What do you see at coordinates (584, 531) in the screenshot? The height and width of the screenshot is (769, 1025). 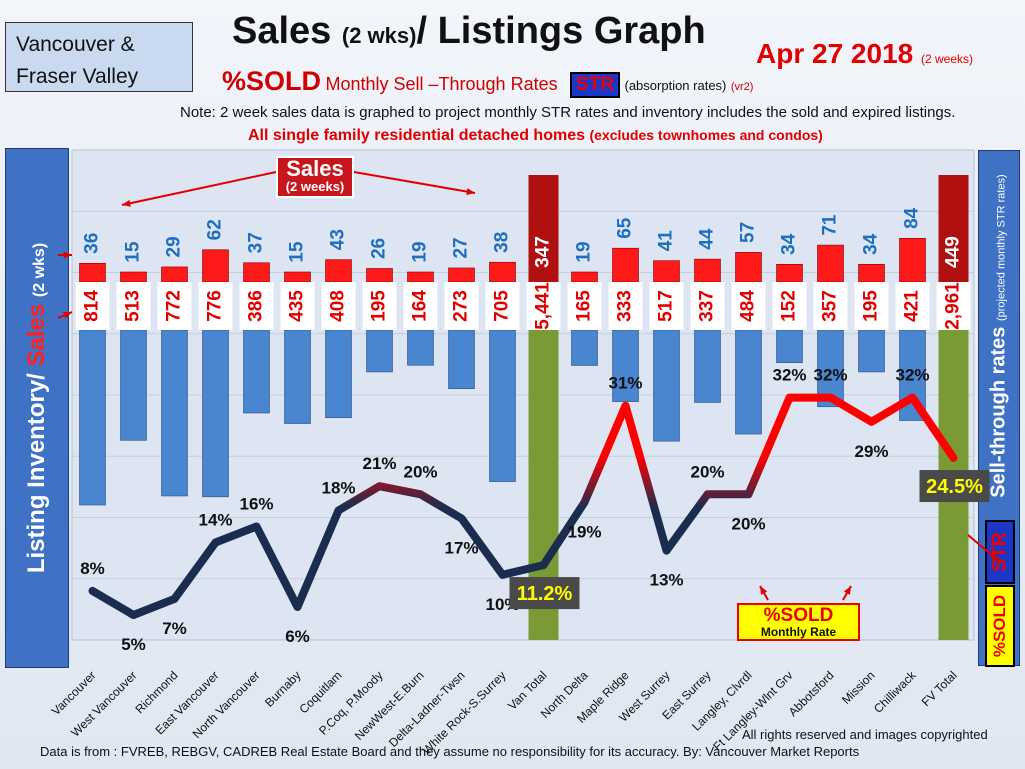 I see `str-label: 19%` at bounding box center [584, 531].